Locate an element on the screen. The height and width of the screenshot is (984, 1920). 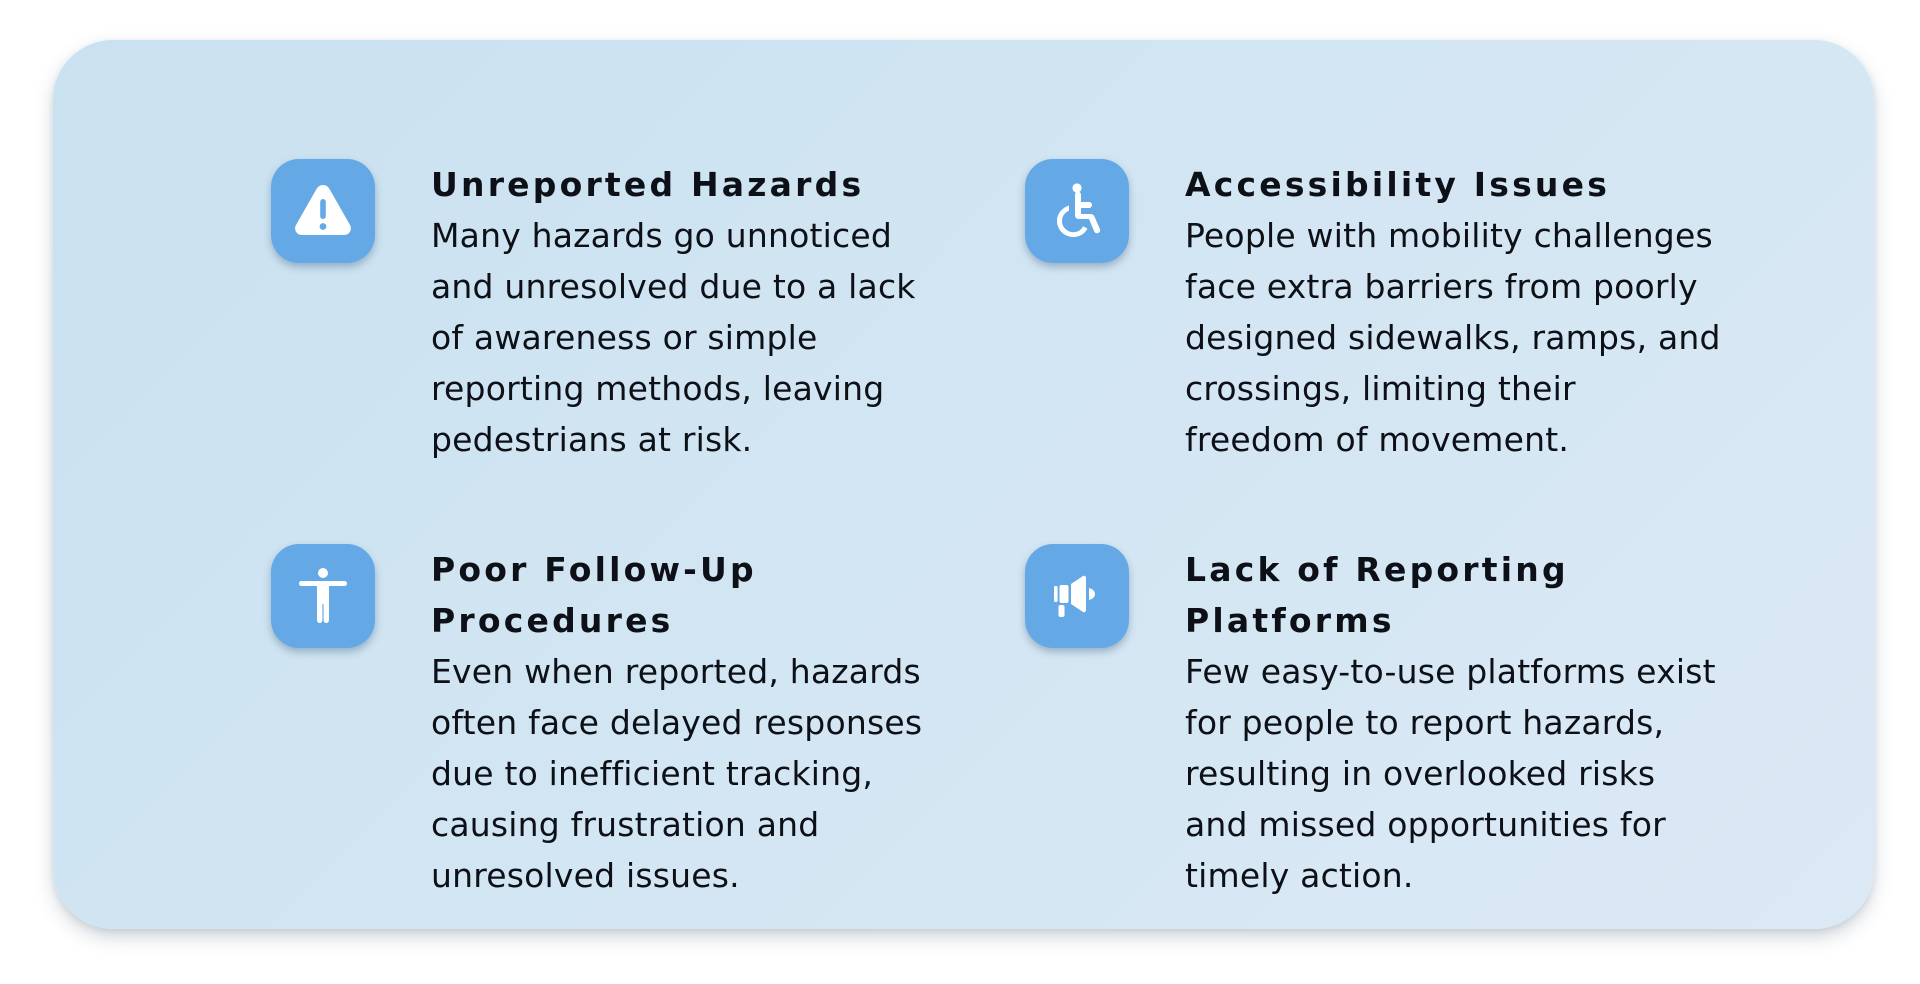
description-line: causing frustration and is located at coordinates (625, 824).